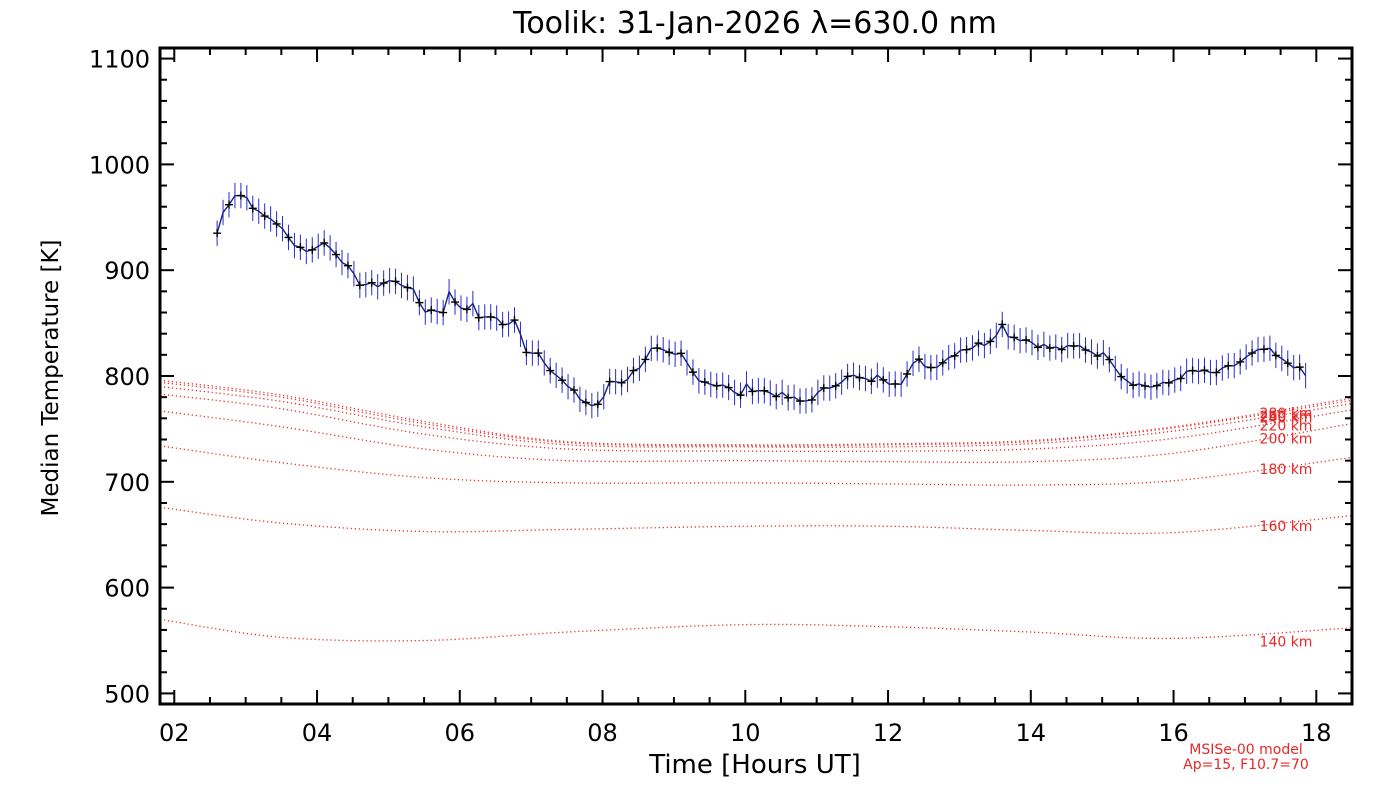  Describe the element at coordinates (756, 630) in the screenshot. I see `model-curve-140-km` at that location.